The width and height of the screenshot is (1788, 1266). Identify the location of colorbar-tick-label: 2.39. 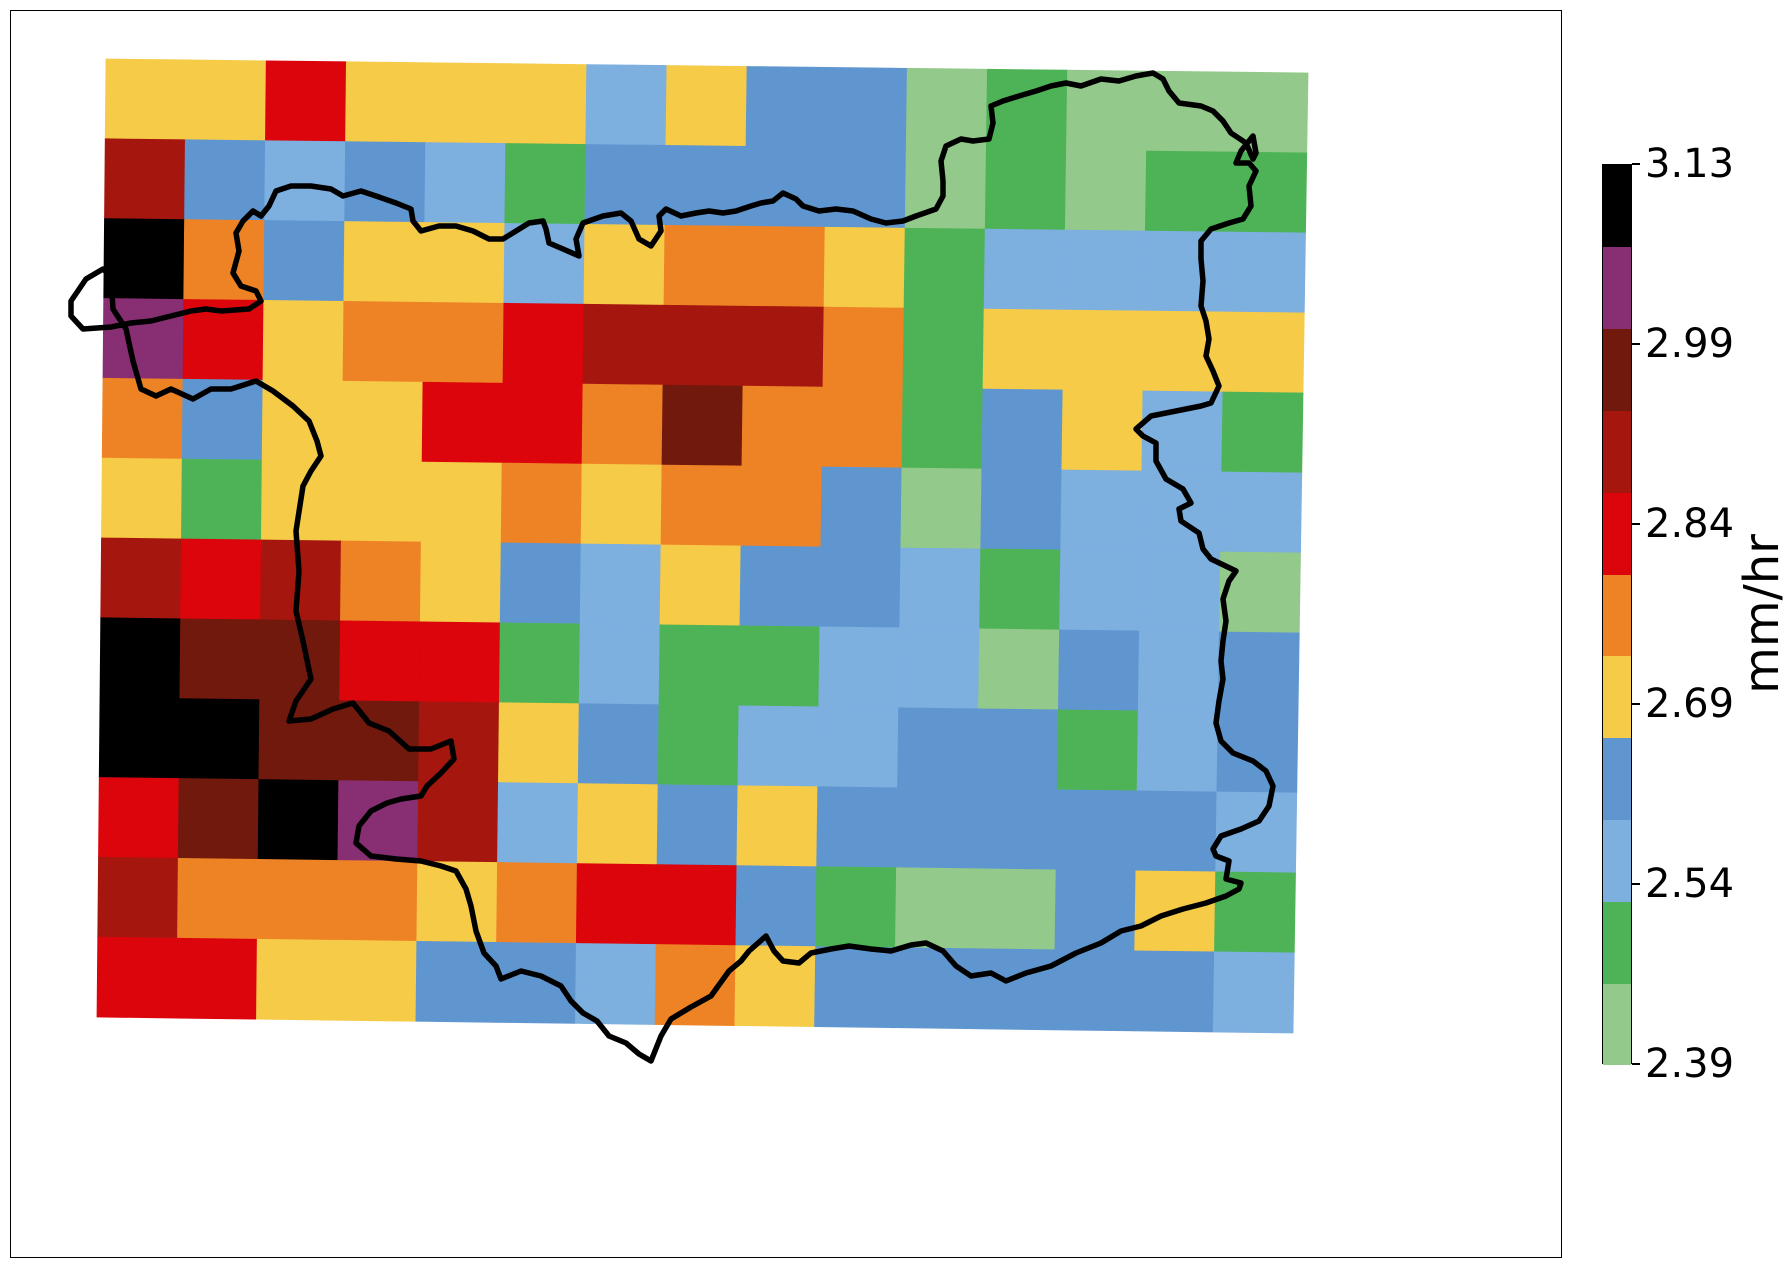
(1690, 1064).